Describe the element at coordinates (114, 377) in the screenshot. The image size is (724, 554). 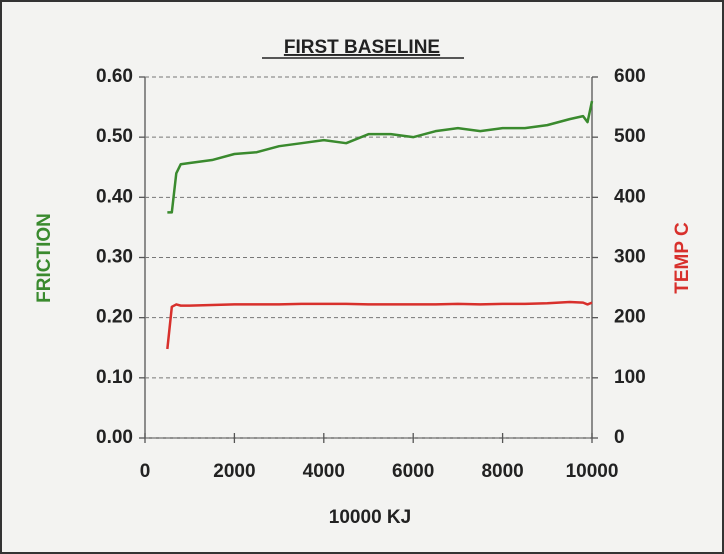
I see `y-tick-label: 0.10` at that location.